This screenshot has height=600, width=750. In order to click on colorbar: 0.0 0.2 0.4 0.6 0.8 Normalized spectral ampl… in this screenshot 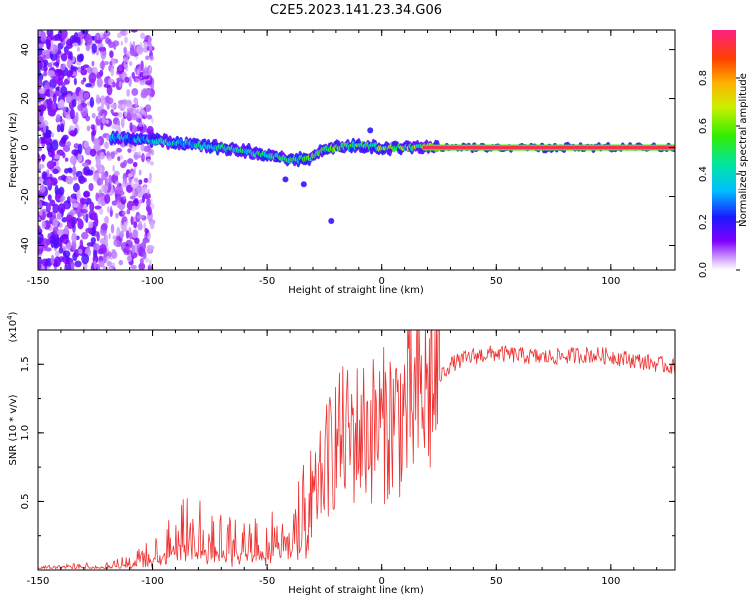, I will do `click(723, 154)`.